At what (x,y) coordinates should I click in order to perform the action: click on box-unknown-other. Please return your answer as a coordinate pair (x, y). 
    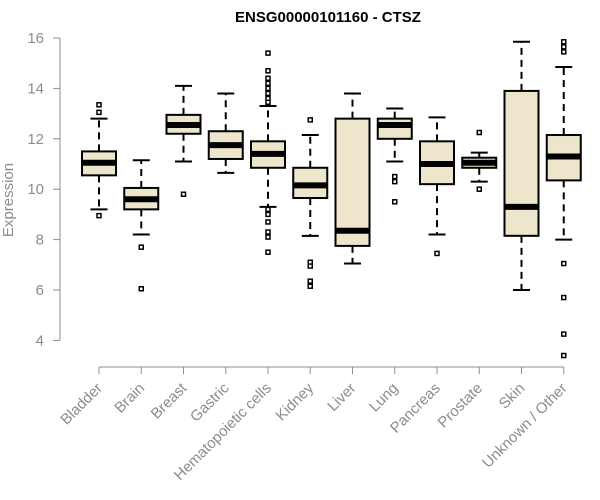
    Looking at the image, I should click on (563, 199).